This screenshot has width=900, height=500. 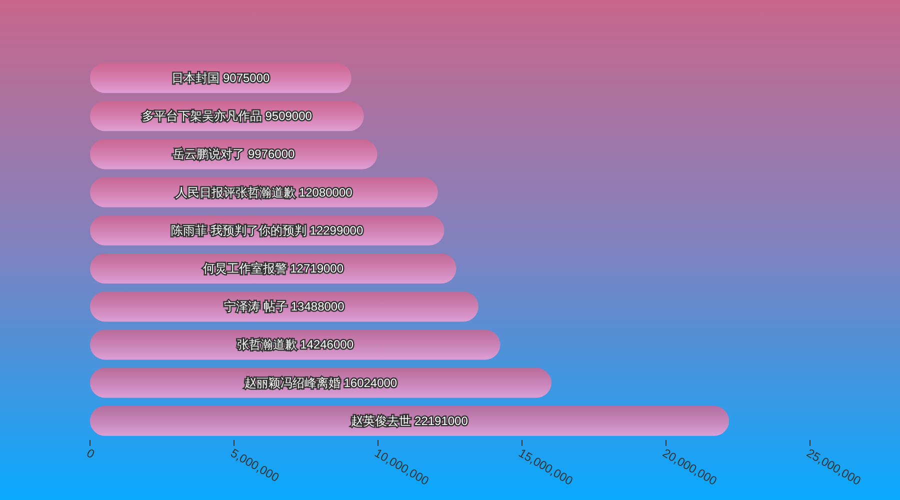 I want to click on data-label: 22191000, so click(x=441, y=421).